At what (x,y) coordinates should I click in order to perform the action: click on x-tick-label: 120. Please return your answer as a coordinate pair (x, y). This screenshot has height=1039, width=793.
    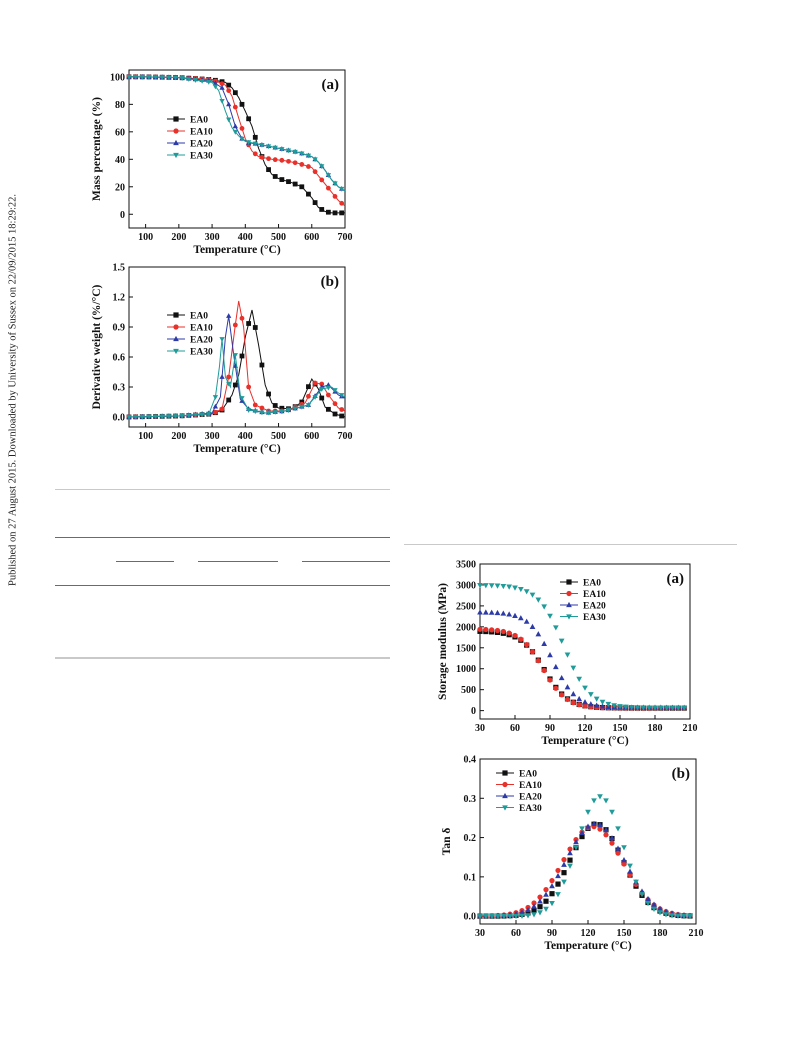
    Looking at the image, I should click on (585, 728).